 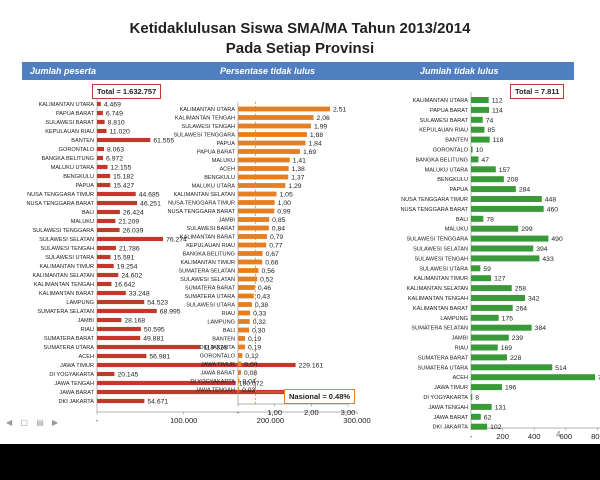 What do you see at coordinates (284, 203) in the screenshot?
I see `value-label: 1,00` at bounding box center [284, 203].